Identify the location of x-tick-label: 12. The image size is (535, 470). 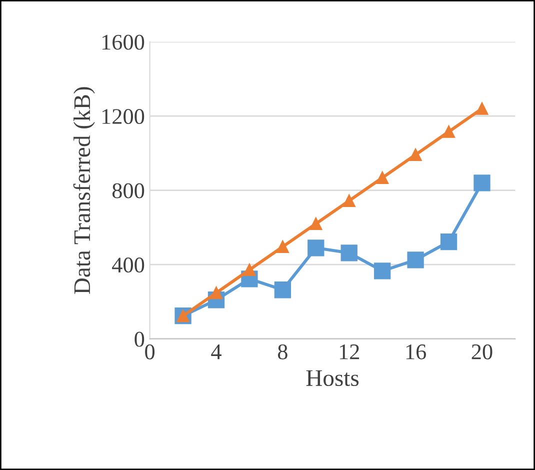
(349, 352).